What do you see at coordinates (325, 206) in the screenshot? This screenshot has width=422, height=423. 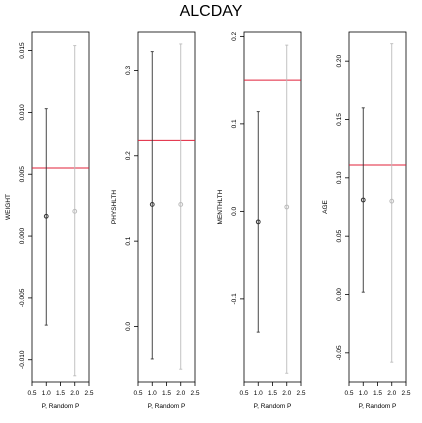 I see `y-axis-title: AGE` at bounding box center [325, 206].